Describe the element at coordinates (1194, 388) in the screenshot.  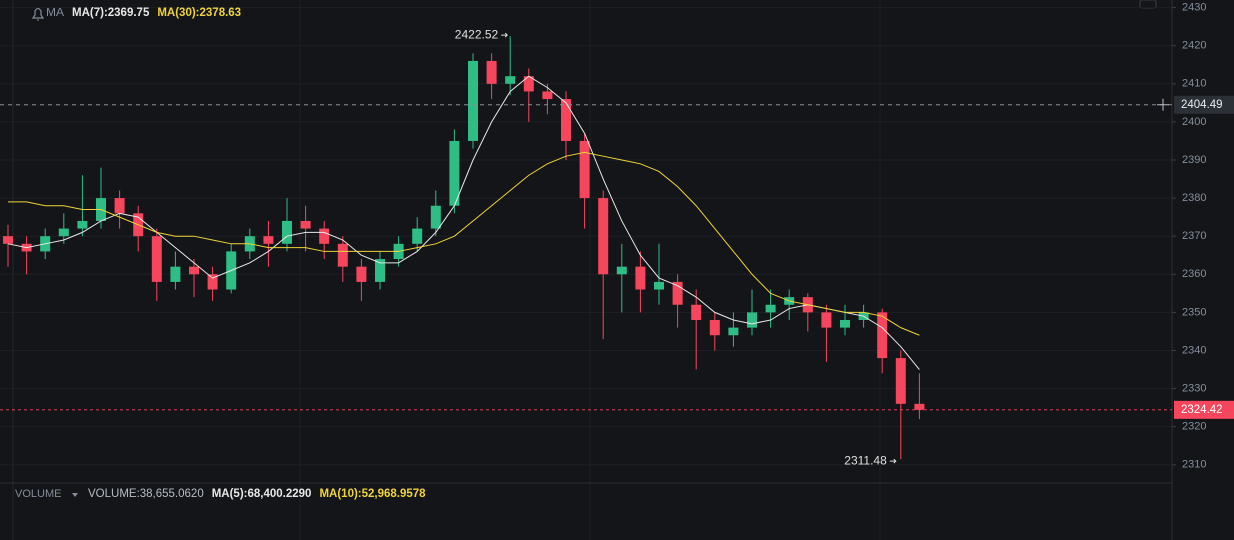
I see `y-tick-label: 2330` at that location.